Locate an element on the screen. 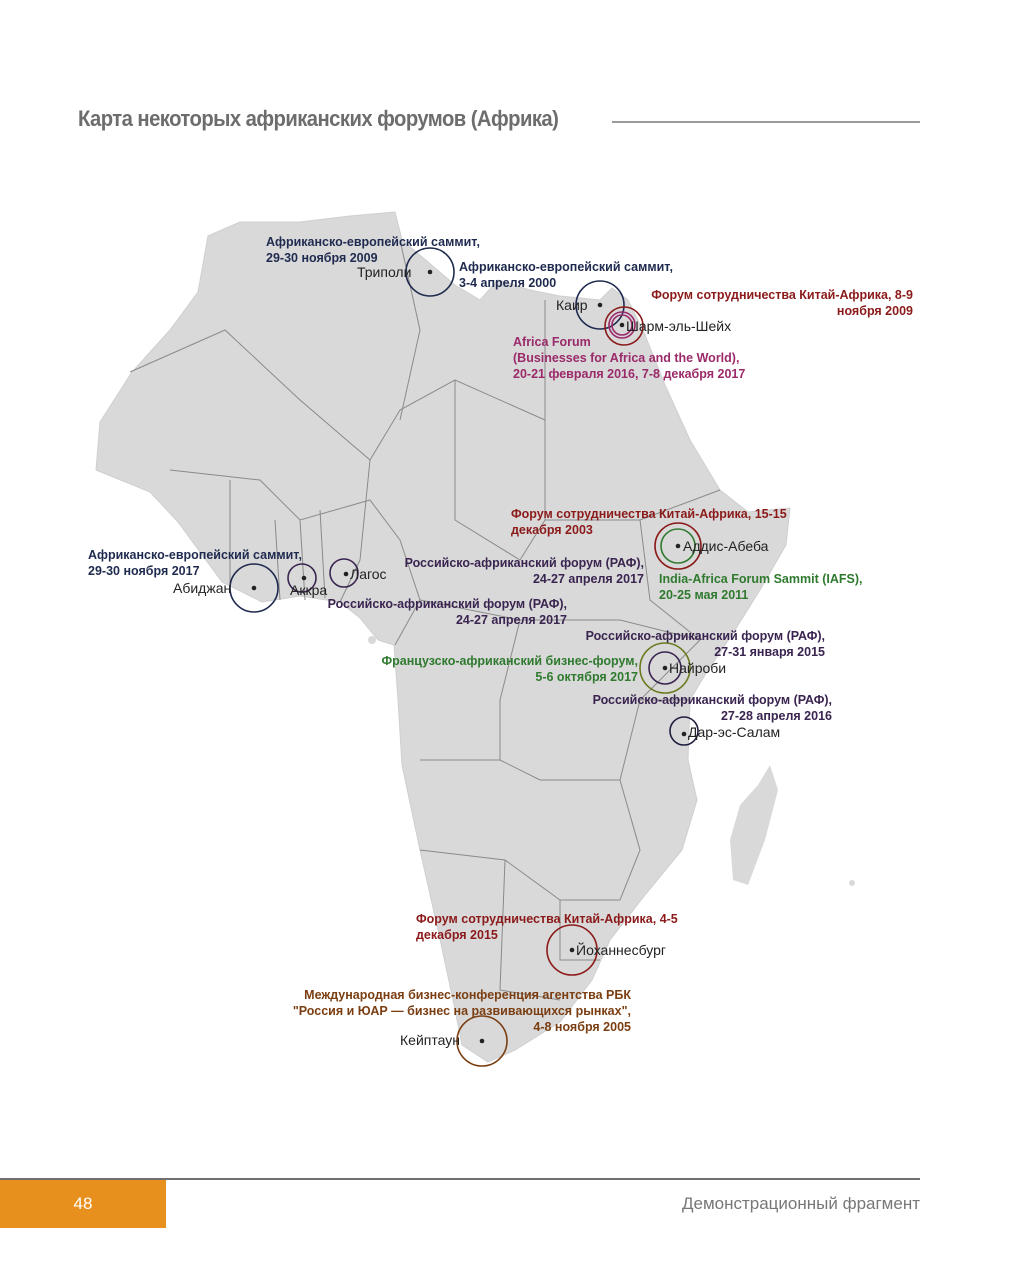 The height and width of the screenshot is (1280, 1024). circle-sharm-china is located at coordinates (624, 326).